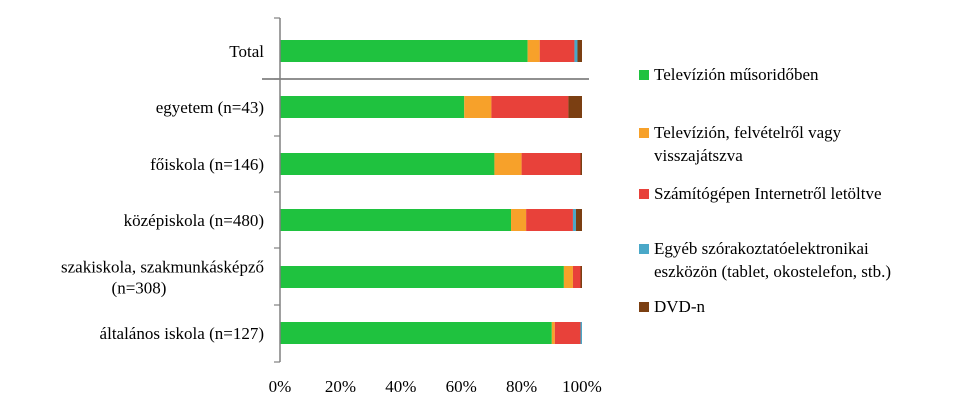 The image size is (966, 416). I want to click on category-label-4-line-0: szakiskola, szakmunkásképző, so click(162, 267).